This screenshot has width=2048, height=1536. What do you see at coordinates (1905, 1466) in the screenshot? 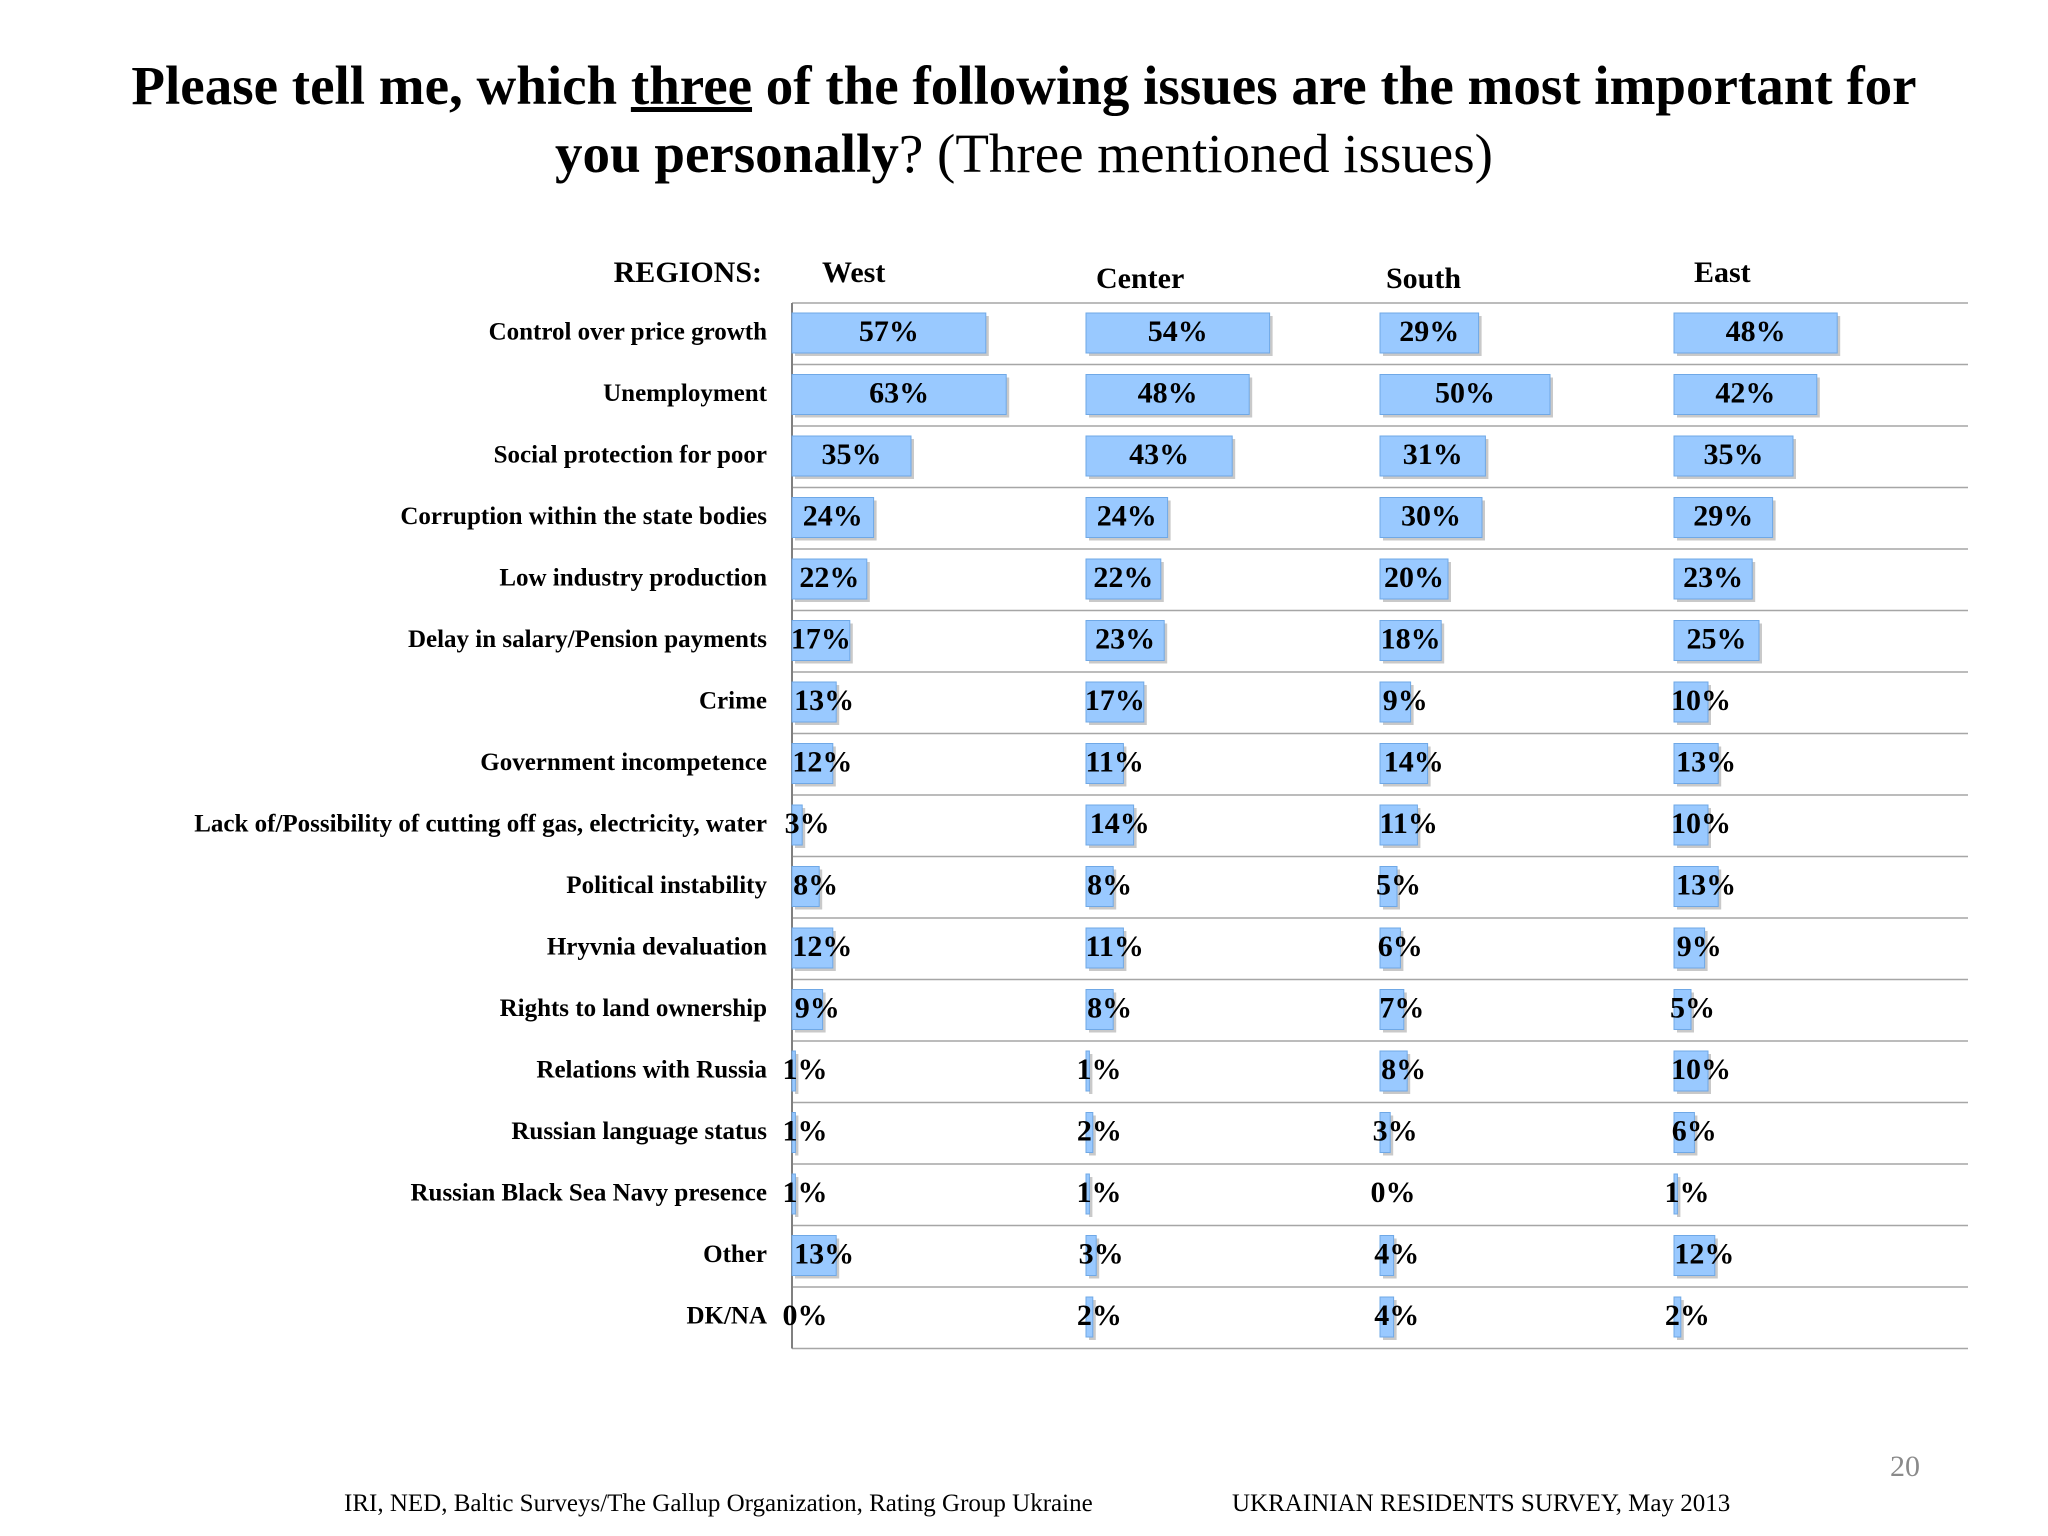
I see `page-number: 20` at bounding box center [1905, 1466].